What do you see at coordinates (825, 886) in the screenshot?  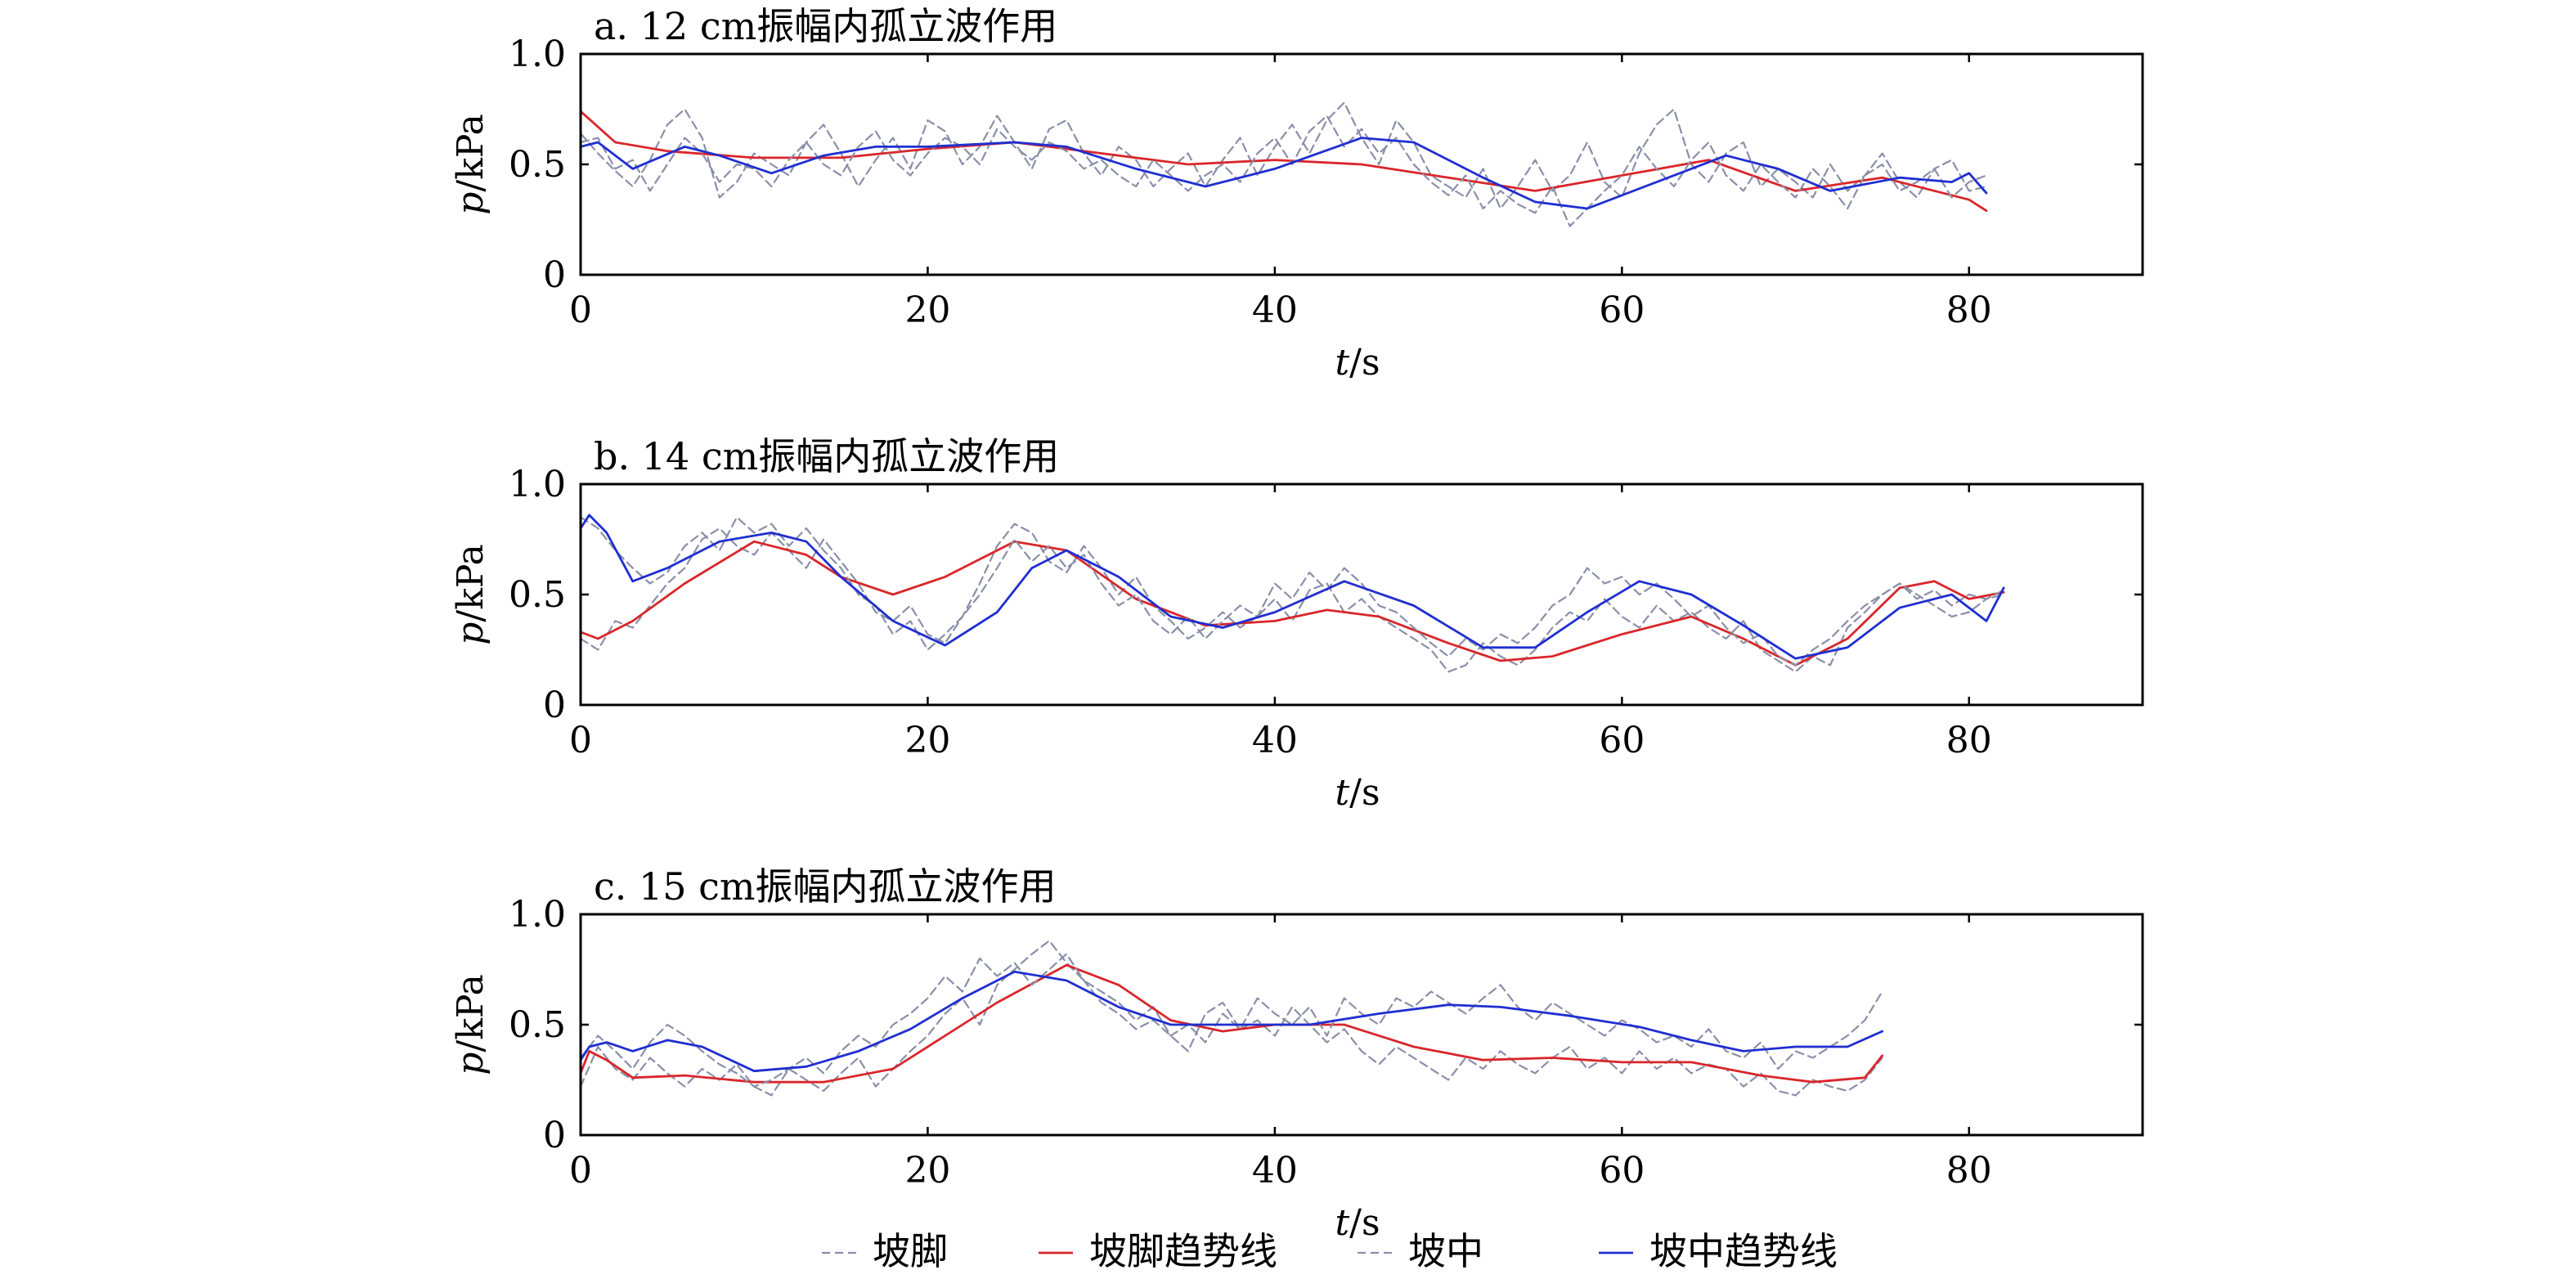 I see `panel-title: c. 15 cm振幅内孤立波作用` at bounding box center [825, 886].